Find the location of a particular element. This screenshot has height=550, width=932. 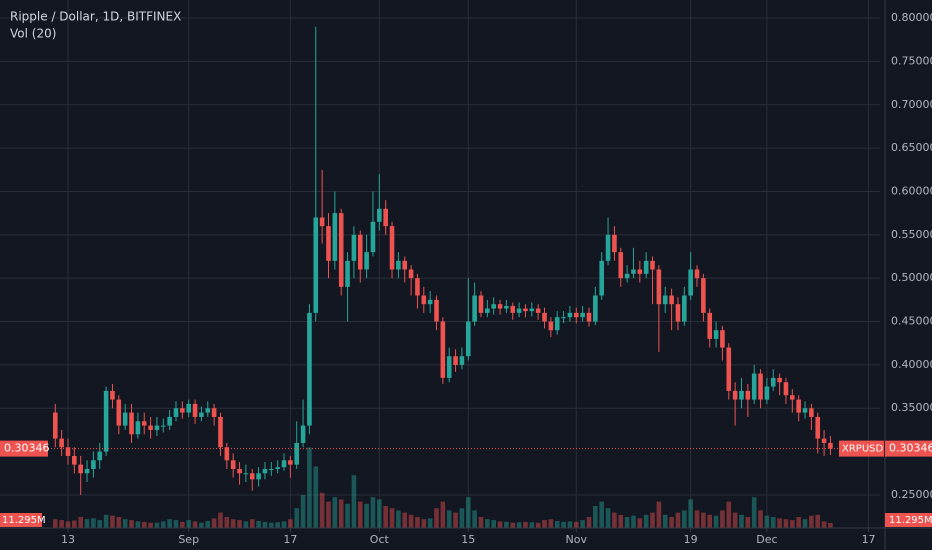

y-tick-label: 0.25000 is located at coordinates (911, 494).